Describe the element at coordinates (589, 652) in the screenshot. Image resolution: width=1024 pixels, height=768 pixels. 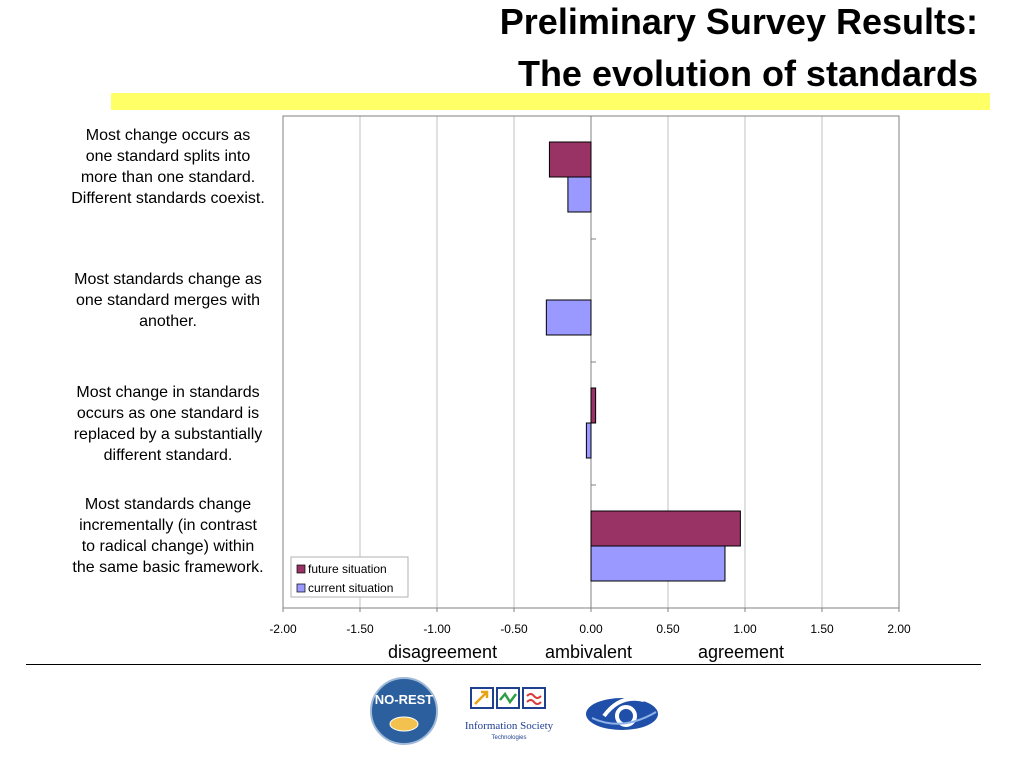
I see `axis-word-ambivalent: ambivalent` at that location.